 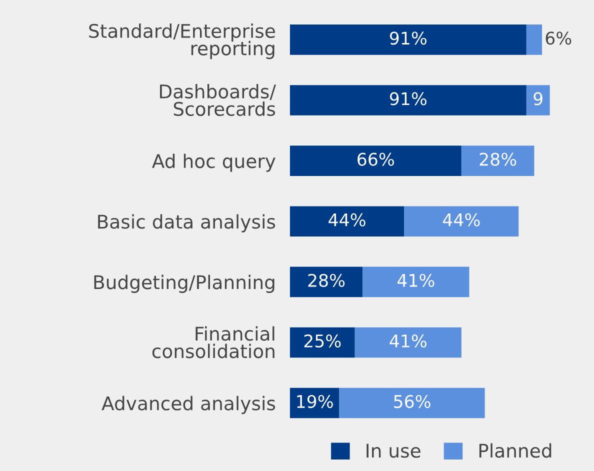 I want to click on legend-label: Planned, so click(x=515, y=450).